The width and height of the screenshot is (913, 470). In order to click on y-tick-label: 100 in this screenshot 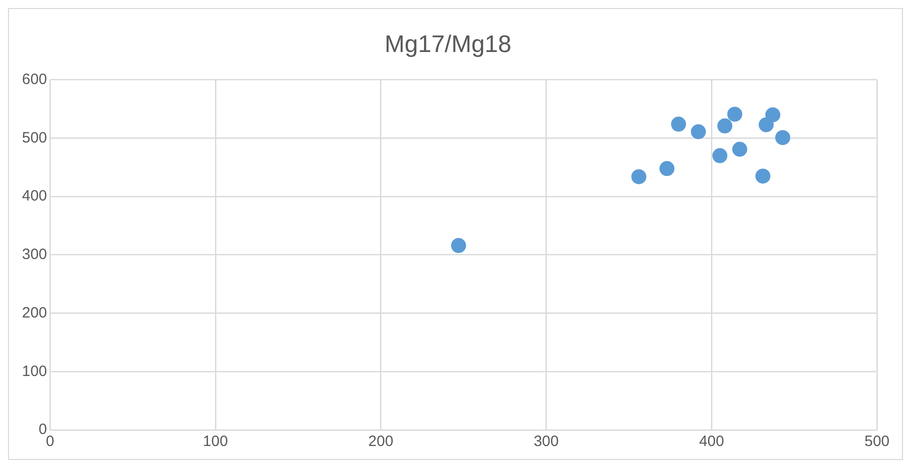, I will do `click(35, 371)`.